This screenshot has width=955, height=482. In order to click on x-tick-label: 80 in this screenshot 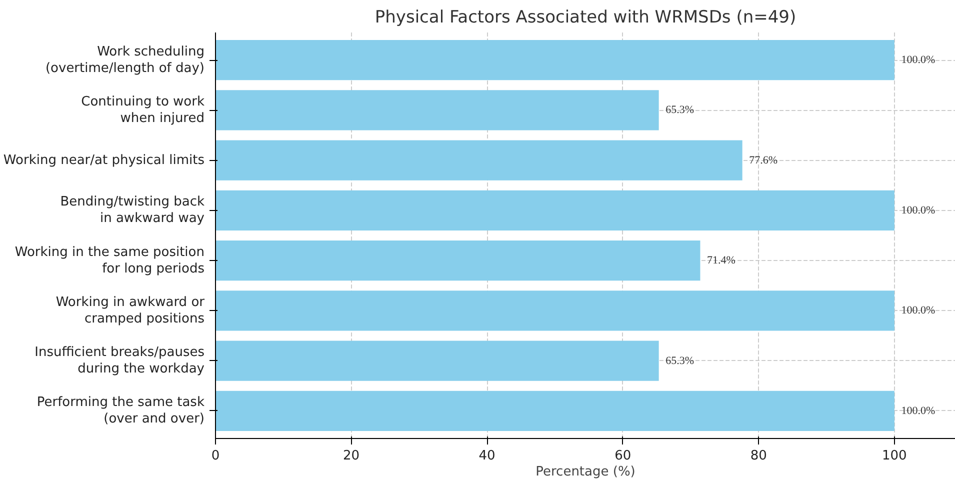, I will do `click(758, 456)`.